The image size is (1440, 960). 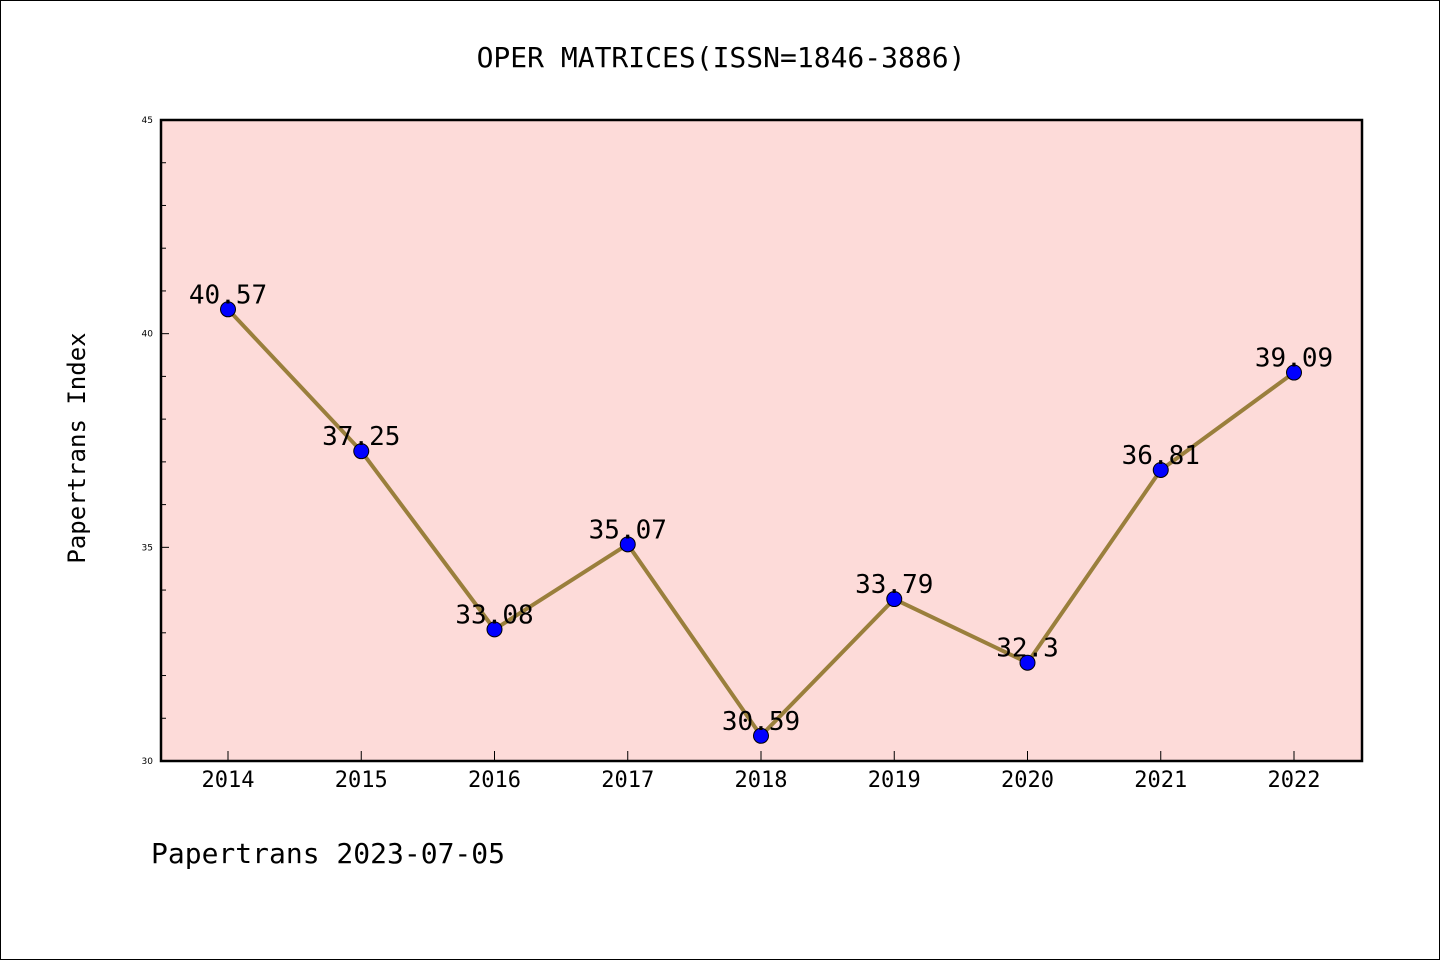 I want to click on x-axis: 2014 2015 2016 2017 2018 2019 2020 2021 2022, so click(x=761, y=772).